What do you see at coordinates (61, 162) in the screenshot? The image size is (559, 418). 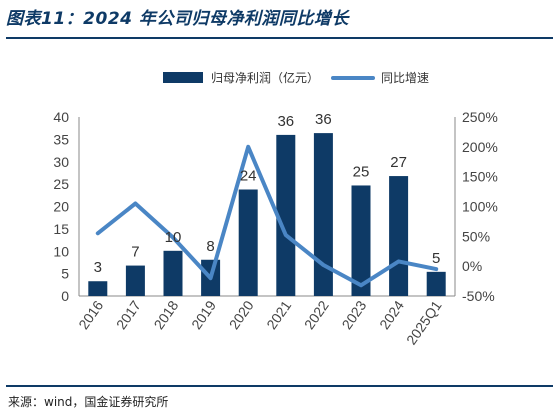 I see `y-left-tick-label: 30` at bounding box center [61, 162].